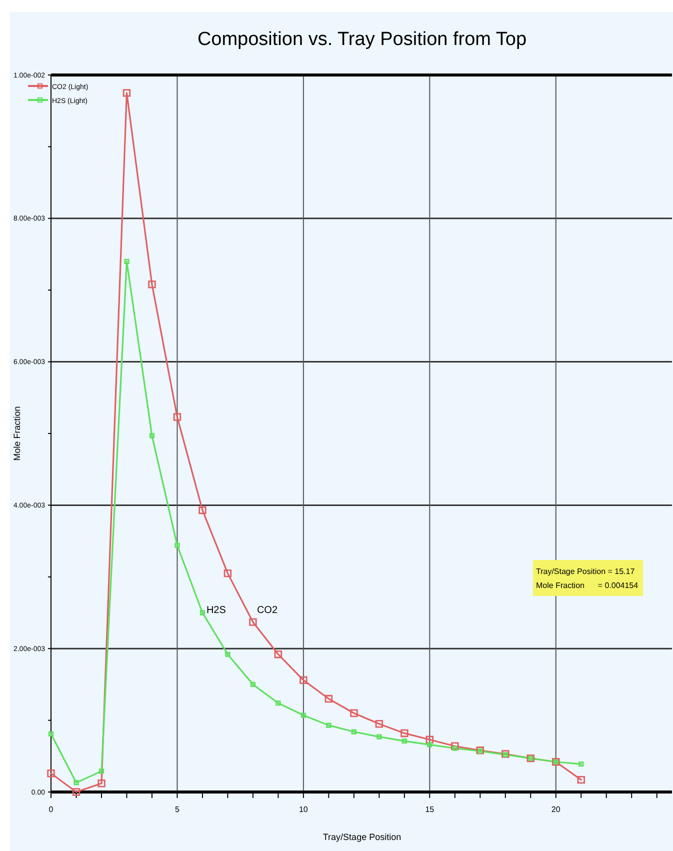 This screenshot has height=851, width=673. What do you see at coordinates (177, 809) in the screenshot?
I see `x-tick-label: 5` at bounding box center [177, 809].